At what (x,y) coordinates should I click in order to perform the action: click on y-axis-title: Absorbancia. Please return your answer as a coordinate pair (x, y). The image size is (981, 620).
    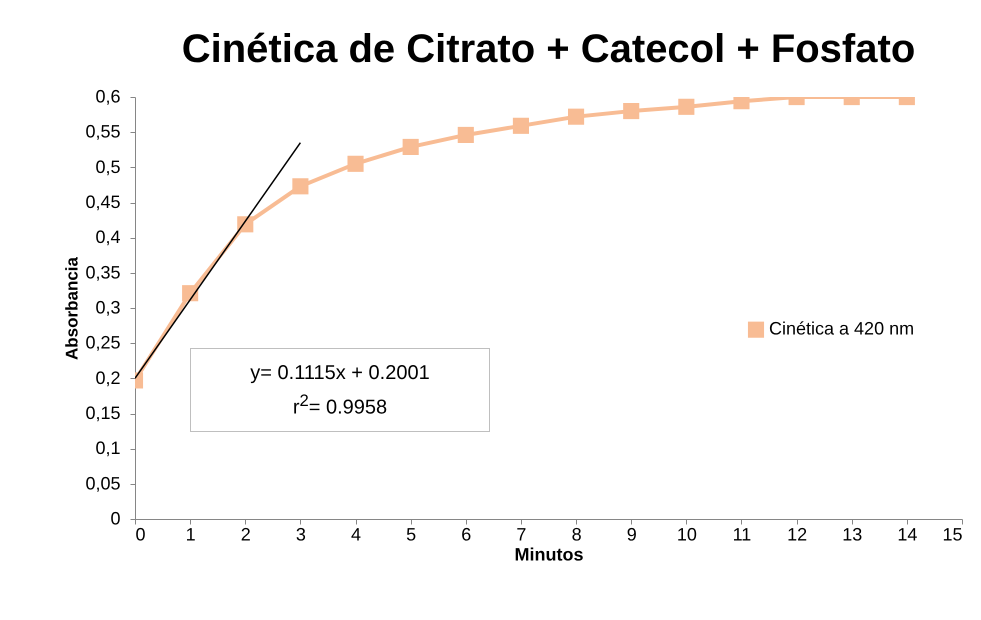
    Looking at the image, I should click on (72, 308).